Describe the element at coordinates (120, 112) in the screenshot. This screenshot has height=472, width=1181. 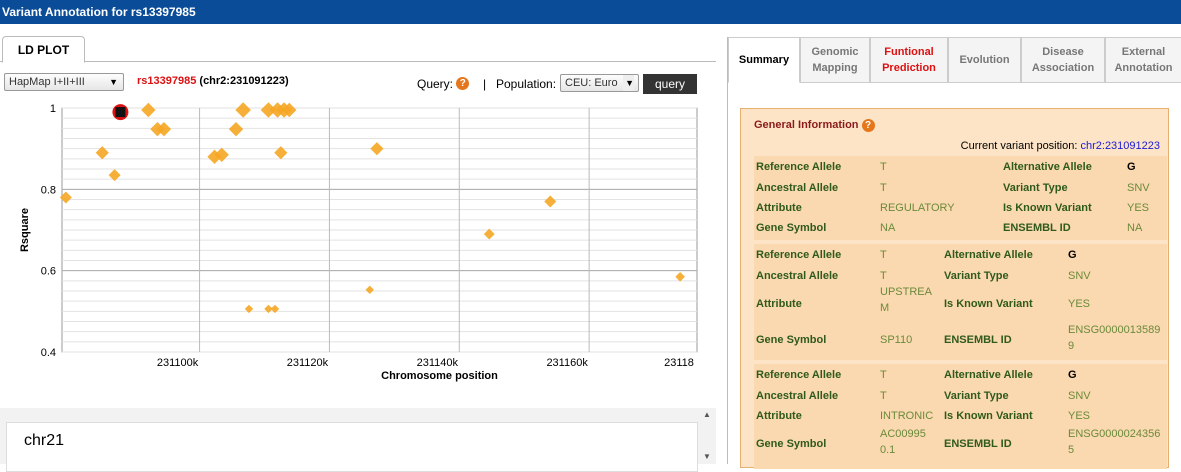
I see `query-variant-marker-center` at that location.